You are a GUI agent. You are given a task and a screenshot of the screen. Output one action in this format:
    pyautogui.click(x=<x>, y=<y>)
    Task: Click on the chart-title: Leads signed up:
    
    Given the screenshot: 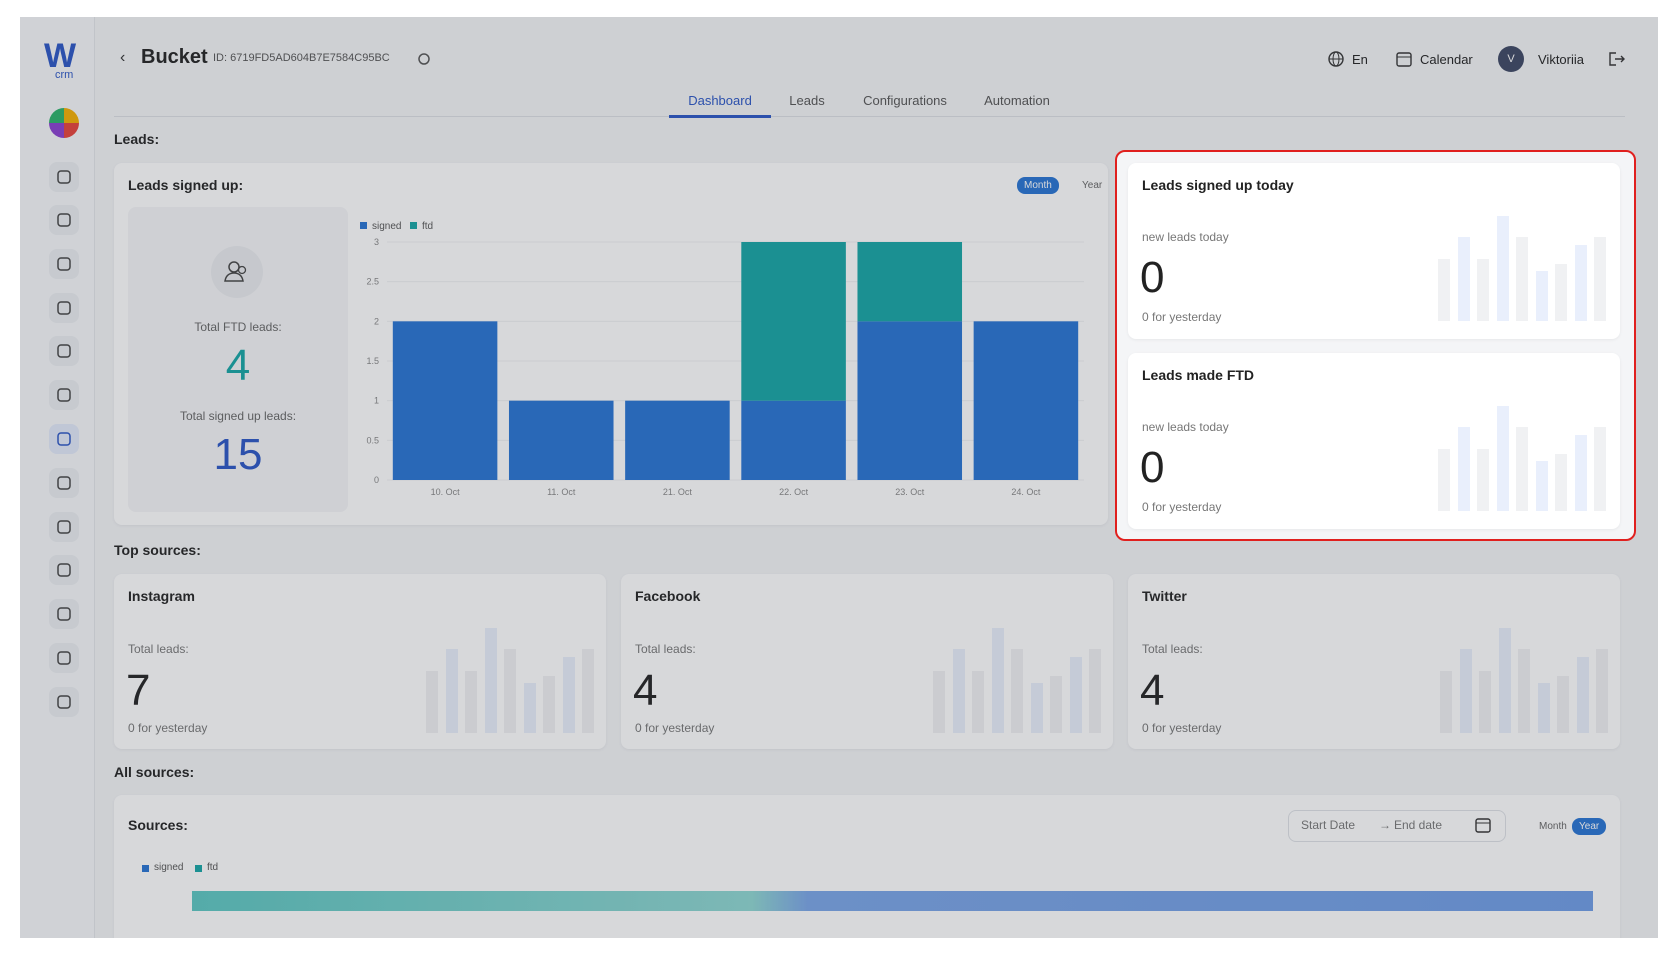 What is the action you would take?
    pyautogui.click(x=186, y=185)
    